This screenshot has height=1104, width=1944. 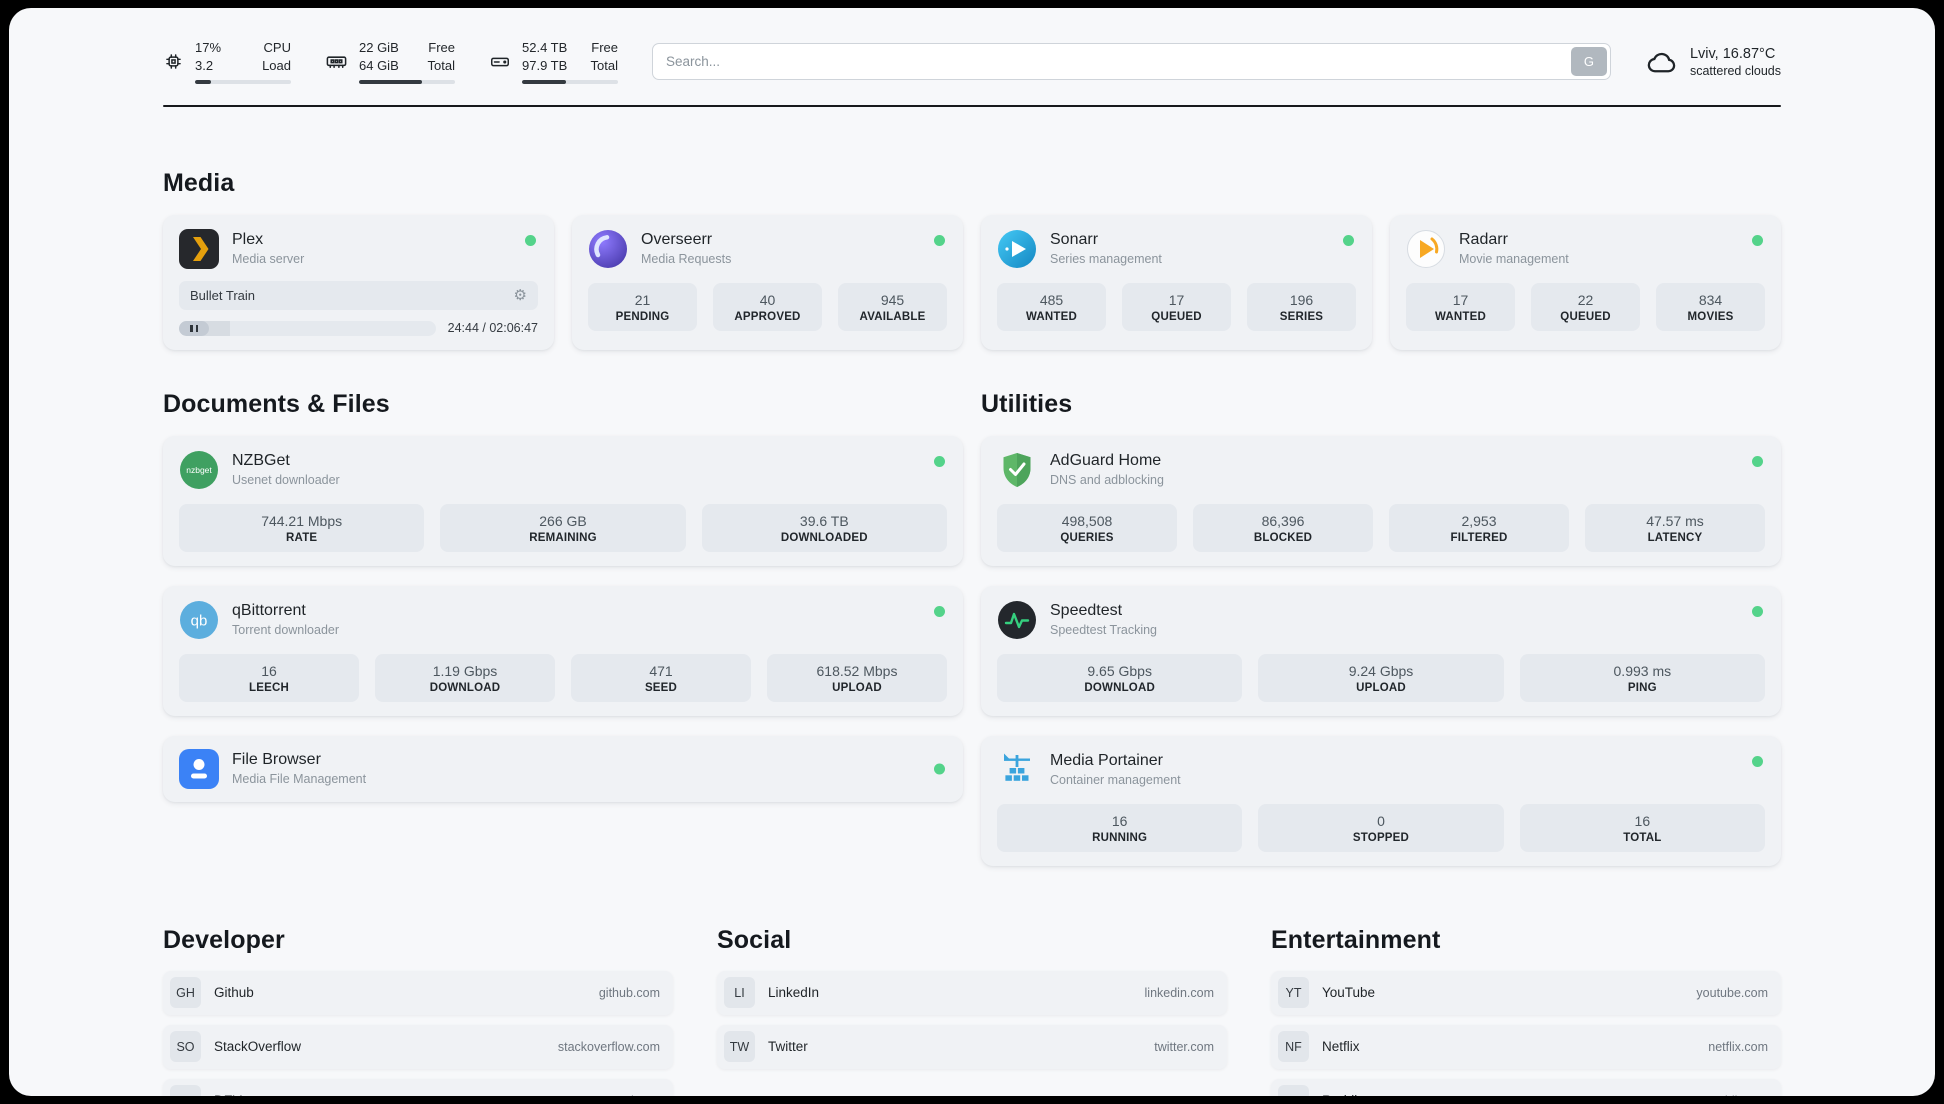 What do you see at coordinates (1051, 306) in the screenshot?
I see `stat-wanted: 485 WANTED` at bounding box center [1051, 306].